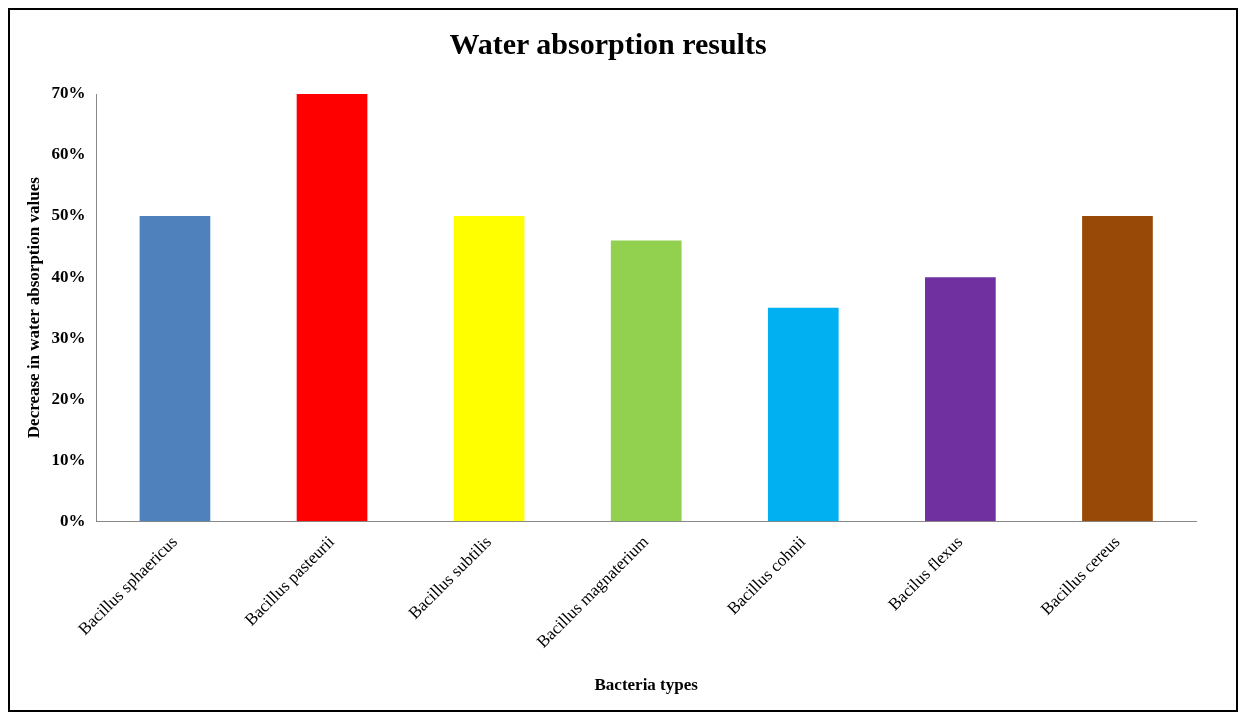  I want to click on chart-title: Water absorption results, so click(608, 43).